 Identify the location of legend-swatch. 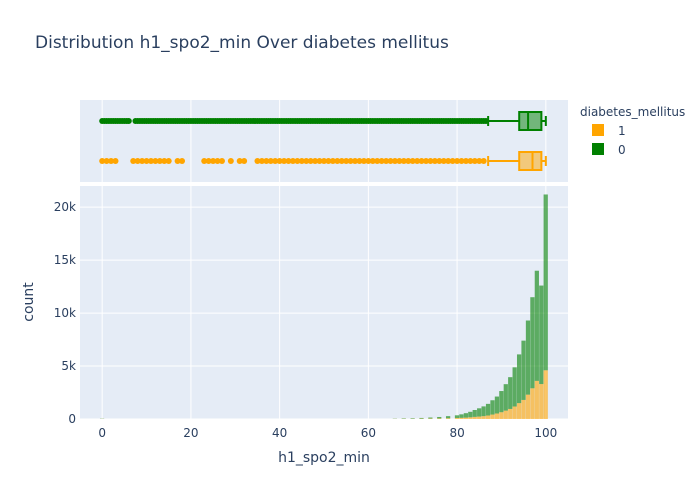
(598, 149).